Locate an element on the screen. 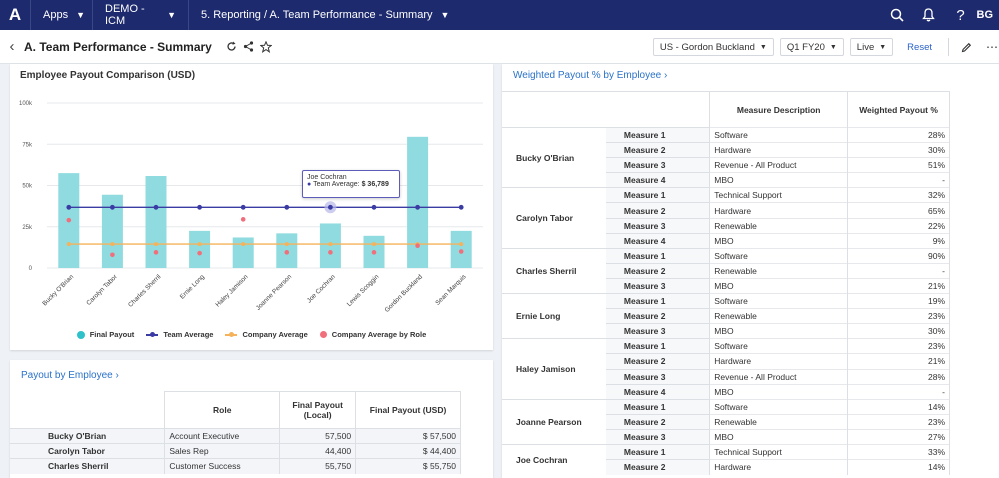  avatar: BG is located at coordinates (985, 15).